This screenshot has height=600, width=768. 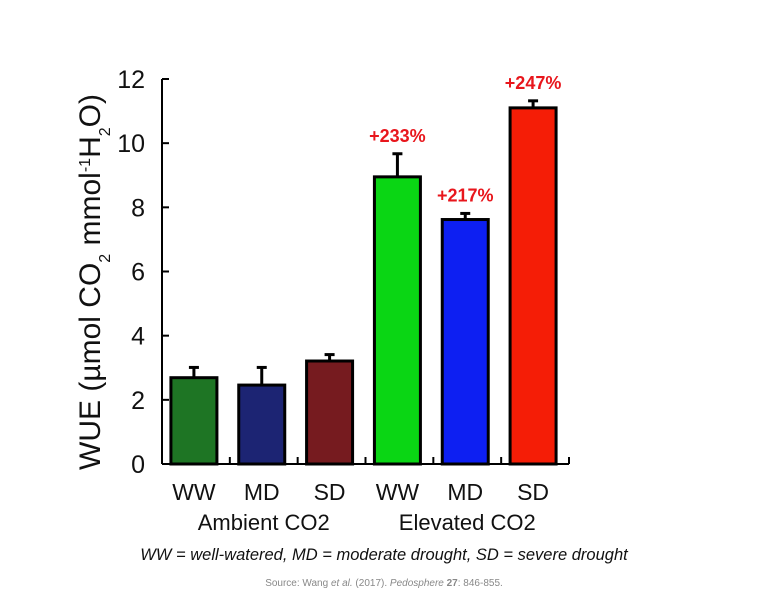 What do you see at coordinates (467, 522) in the screenshot?
I see `group-label: Elevated CO2` at bounding box center [467, 522].